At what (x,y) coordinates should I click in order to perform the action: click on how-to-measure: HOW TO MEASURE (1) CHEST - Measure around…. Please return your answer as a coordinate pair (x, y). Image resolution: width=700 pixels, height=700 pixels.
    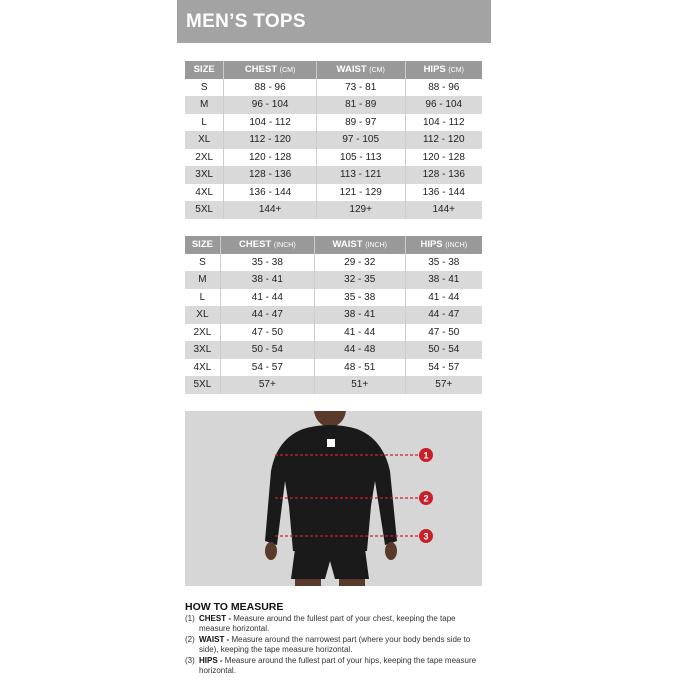
    Looking at the image, I should click on (335, 639).